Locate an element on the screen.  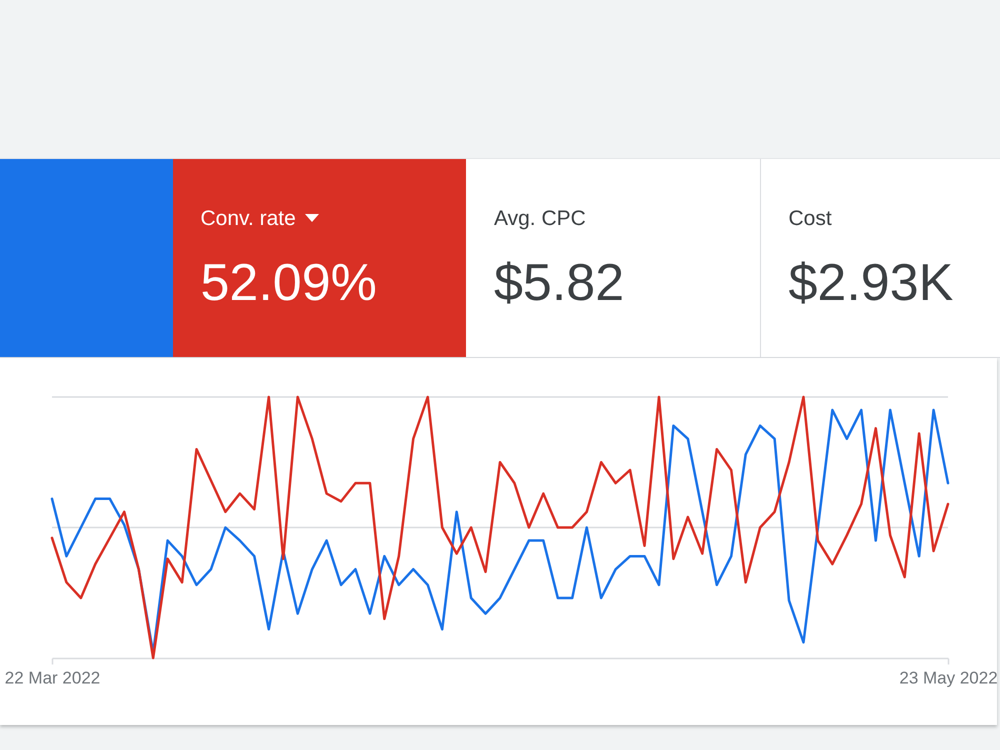
category-label: Avg. CPC is located at coordinates (540, 218).